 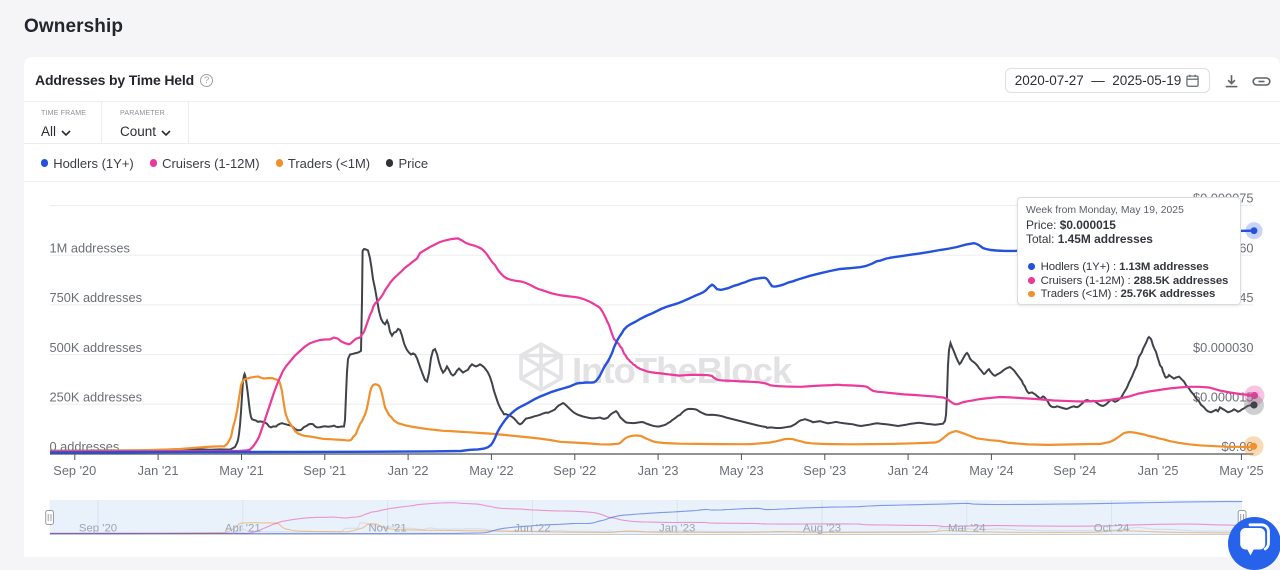 What do you see at coordinates (243, 529) in the screenshot?
I see `svg-text: Apr '21` at bounding box center [243, 529].